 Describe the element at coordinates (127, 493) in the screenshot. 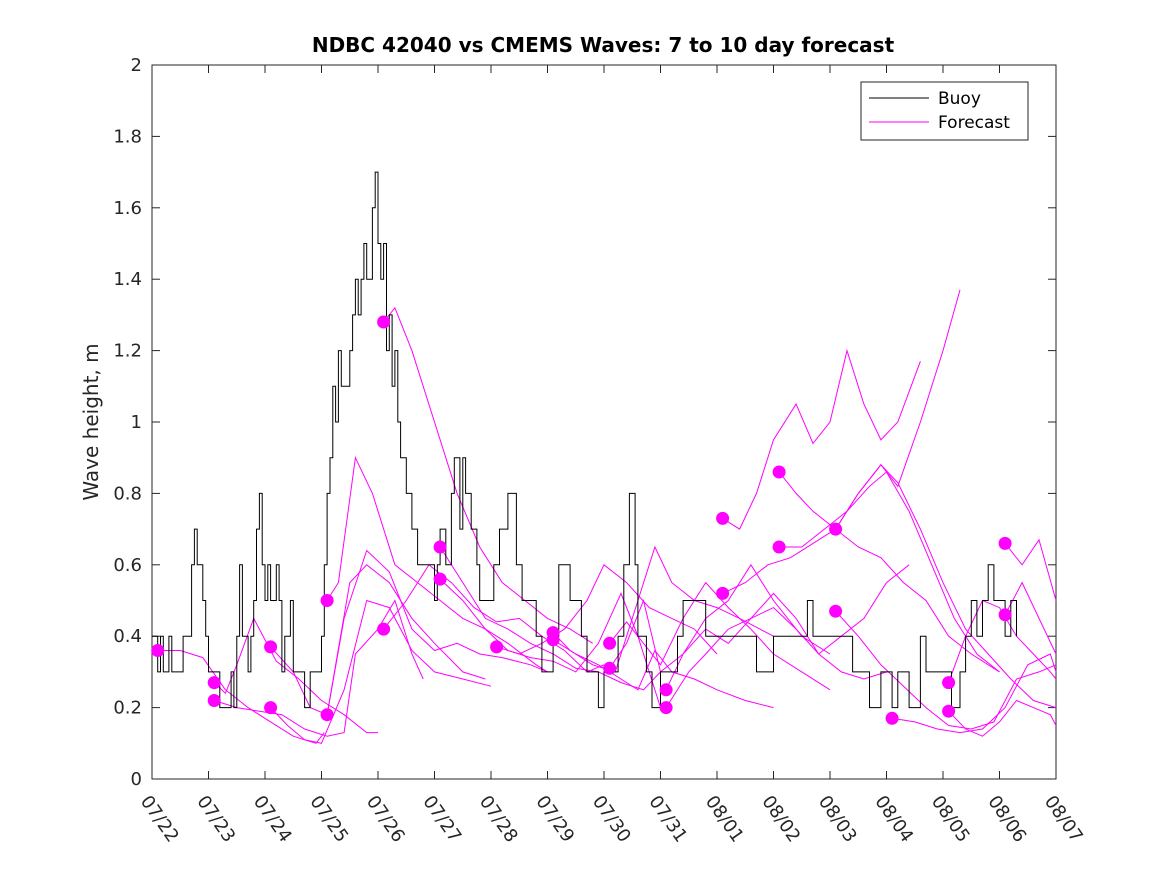

I see `y-tick-label: 0.8` at that location.